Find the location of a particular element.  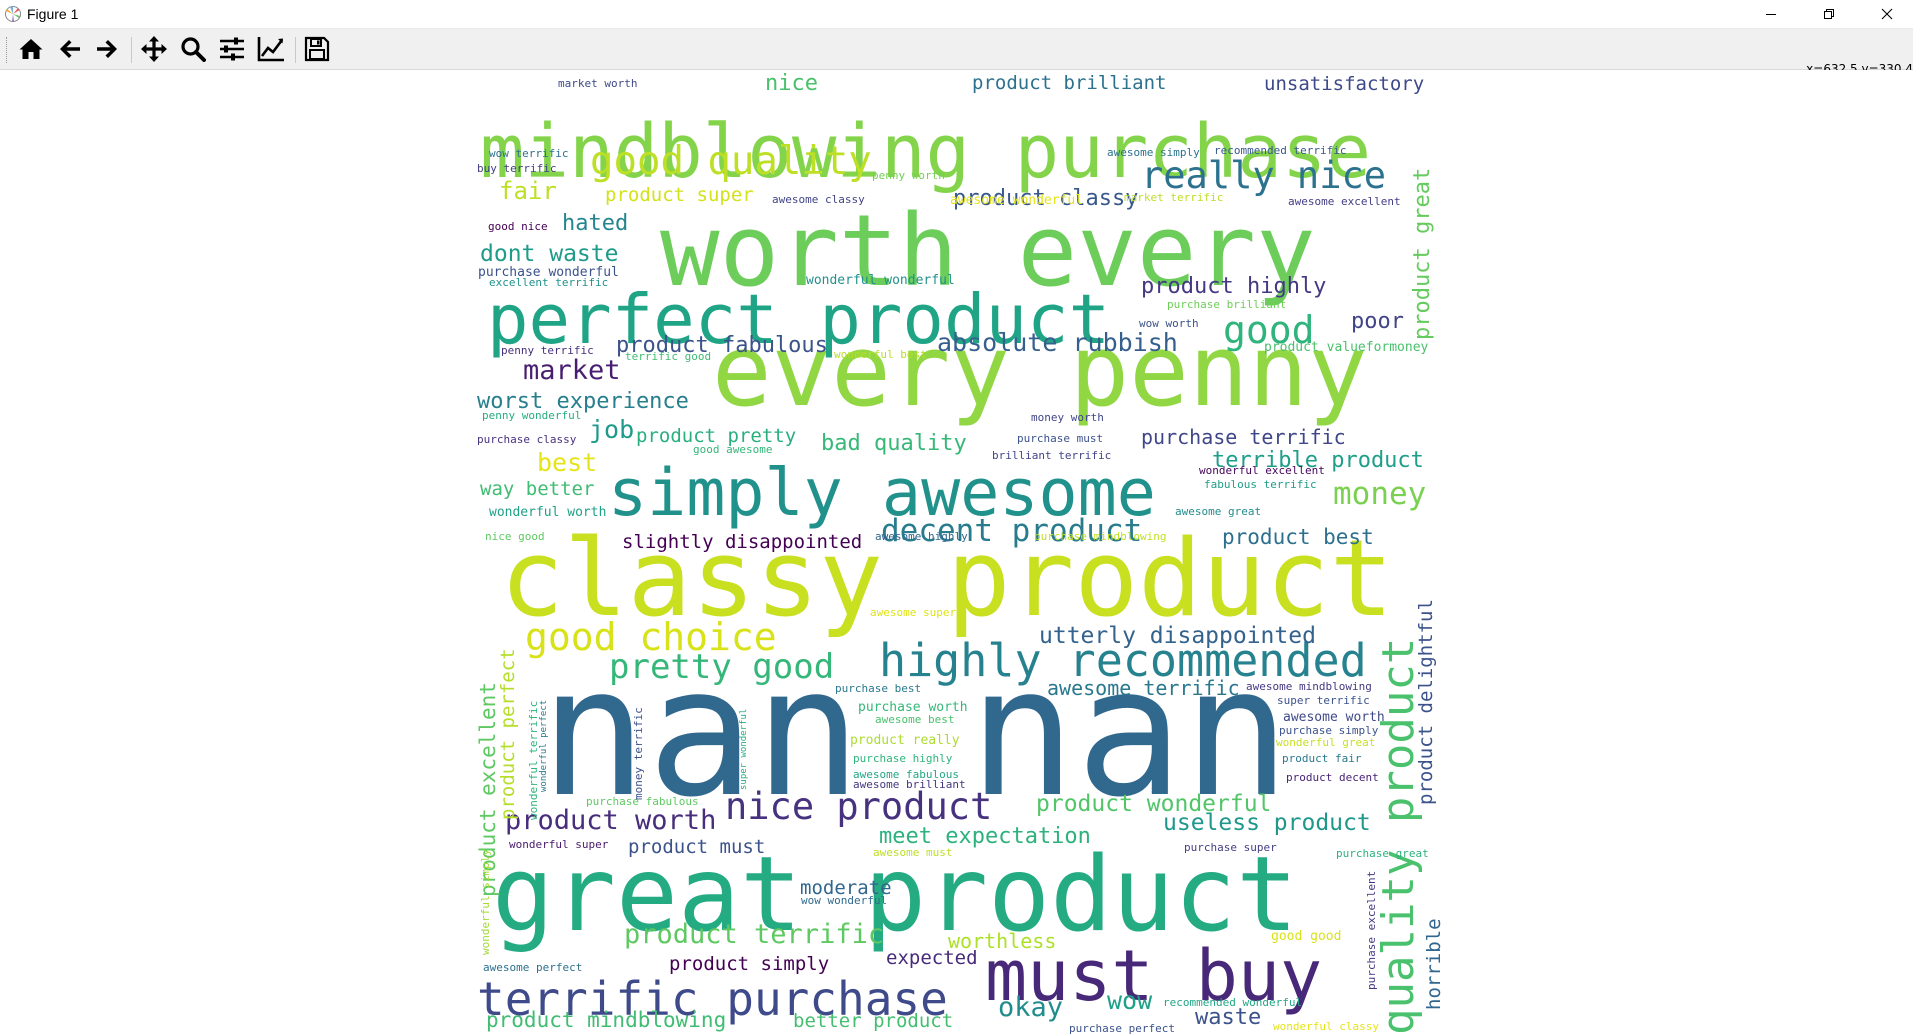

title-bar: Figure 1 is located at coordinates (956, 14).